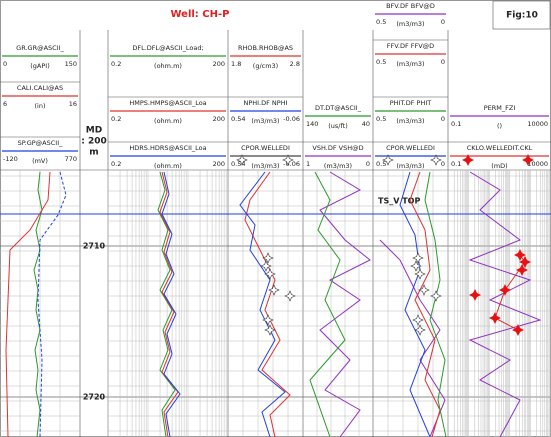 The width and height of the screenshot is (551, 437). I want to click on curve-name: FFV.DF FFV@D, so click(410, 46).